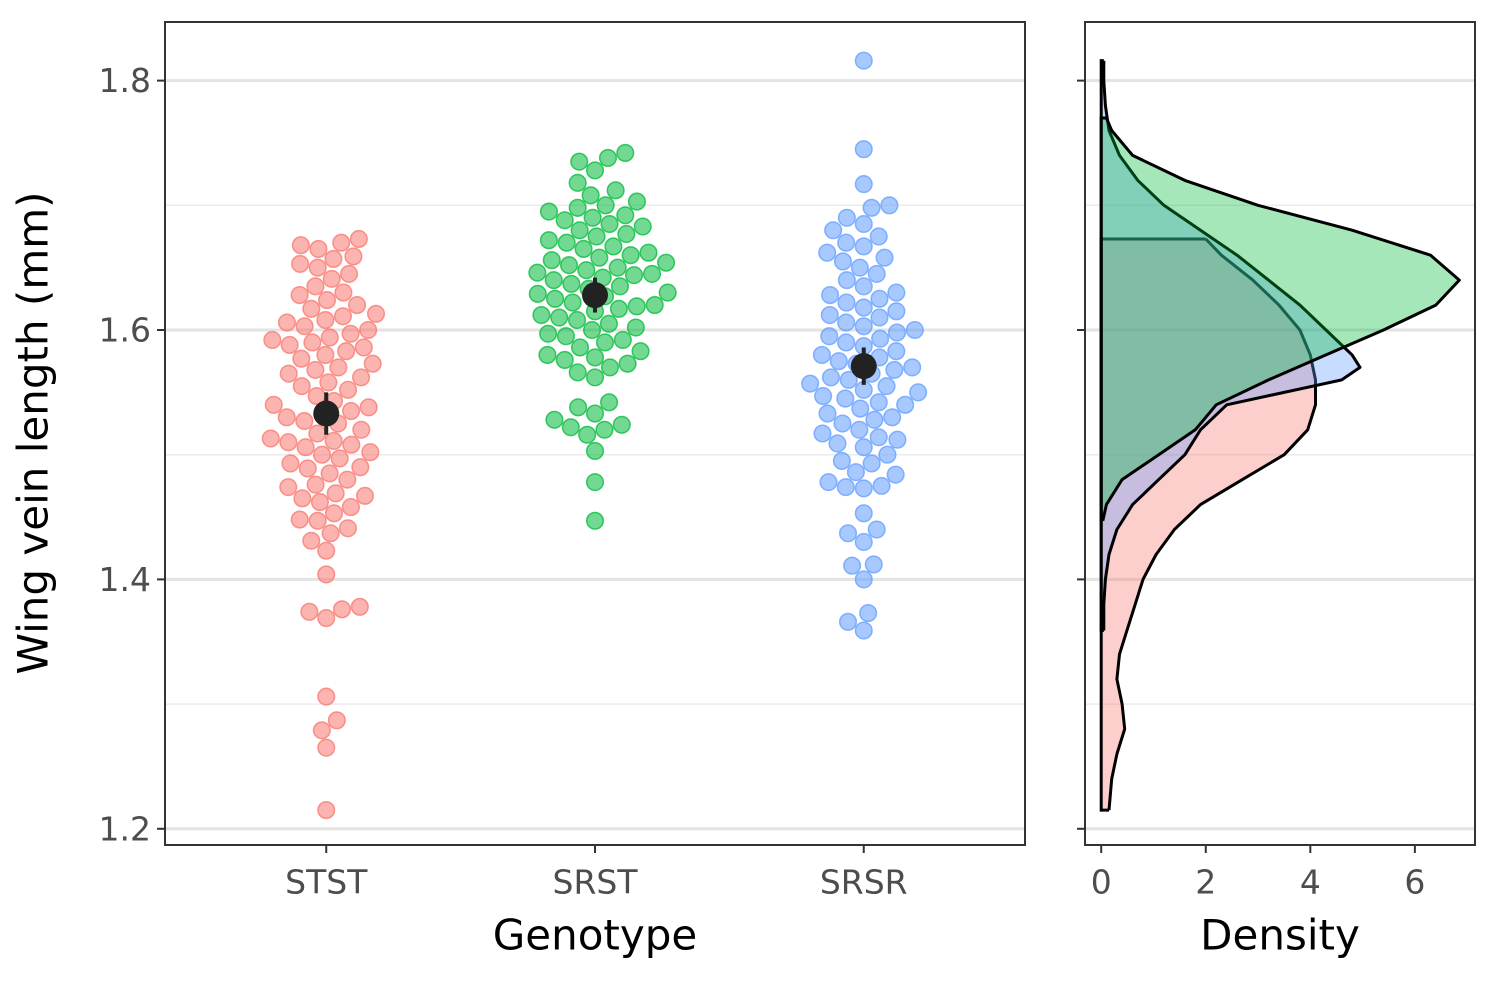 The image size is (1500, 994). Describe the element at coordinates (595, 935) in the screenshot. I see `x-axis-title: Genotype` at that location.